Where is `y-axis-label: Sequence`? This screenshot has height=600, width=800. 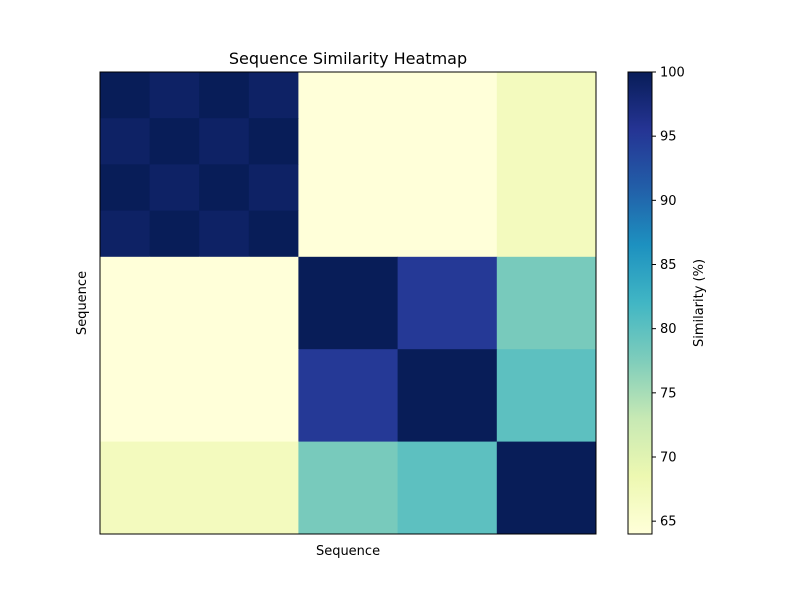 y-axis-label: Sequence is located at coordinates (82, 303).